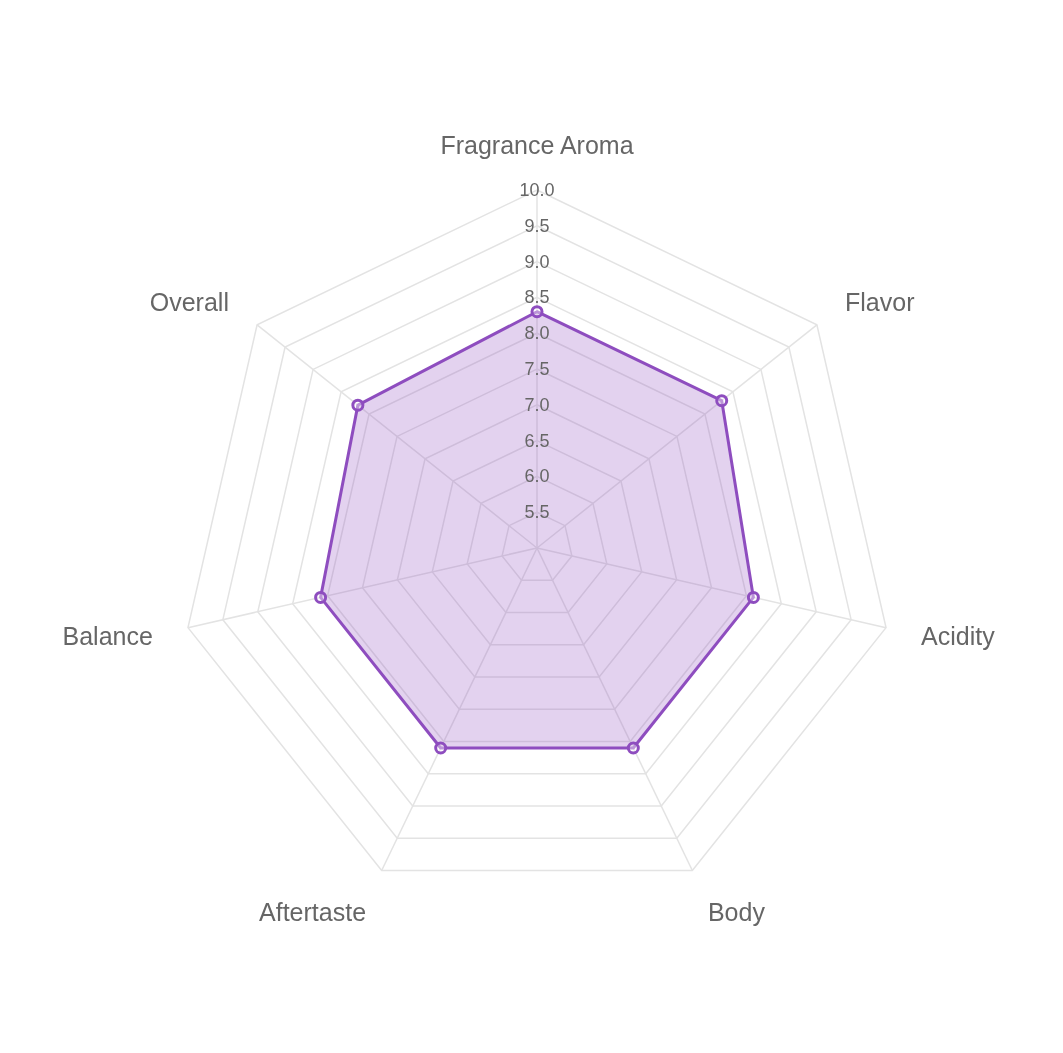  What do you see at coordinates (537, 476) in the screenshot?
I see `y-tick-label: 6.0` at bounding box center [537, 476].